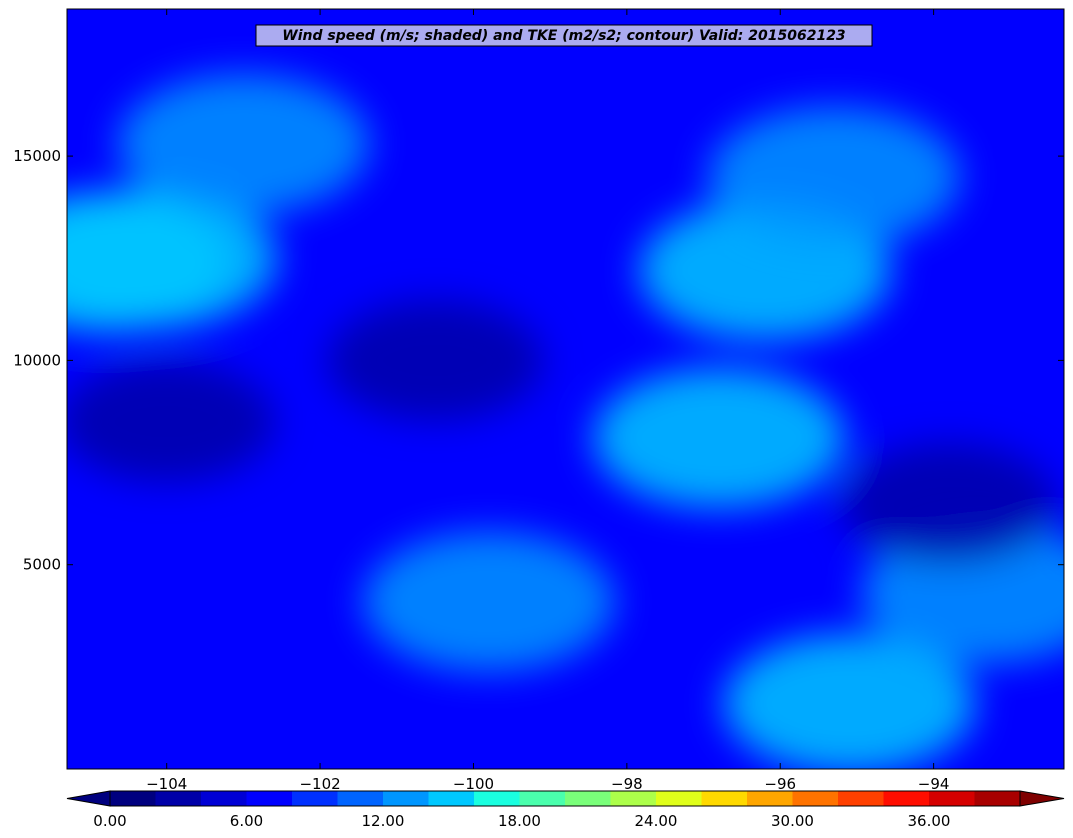 This screenshot has width=1073, height=838. Describe the element at coordinates (473, 784) in the screenshot. I see `x-tick-label: −100` at that location.